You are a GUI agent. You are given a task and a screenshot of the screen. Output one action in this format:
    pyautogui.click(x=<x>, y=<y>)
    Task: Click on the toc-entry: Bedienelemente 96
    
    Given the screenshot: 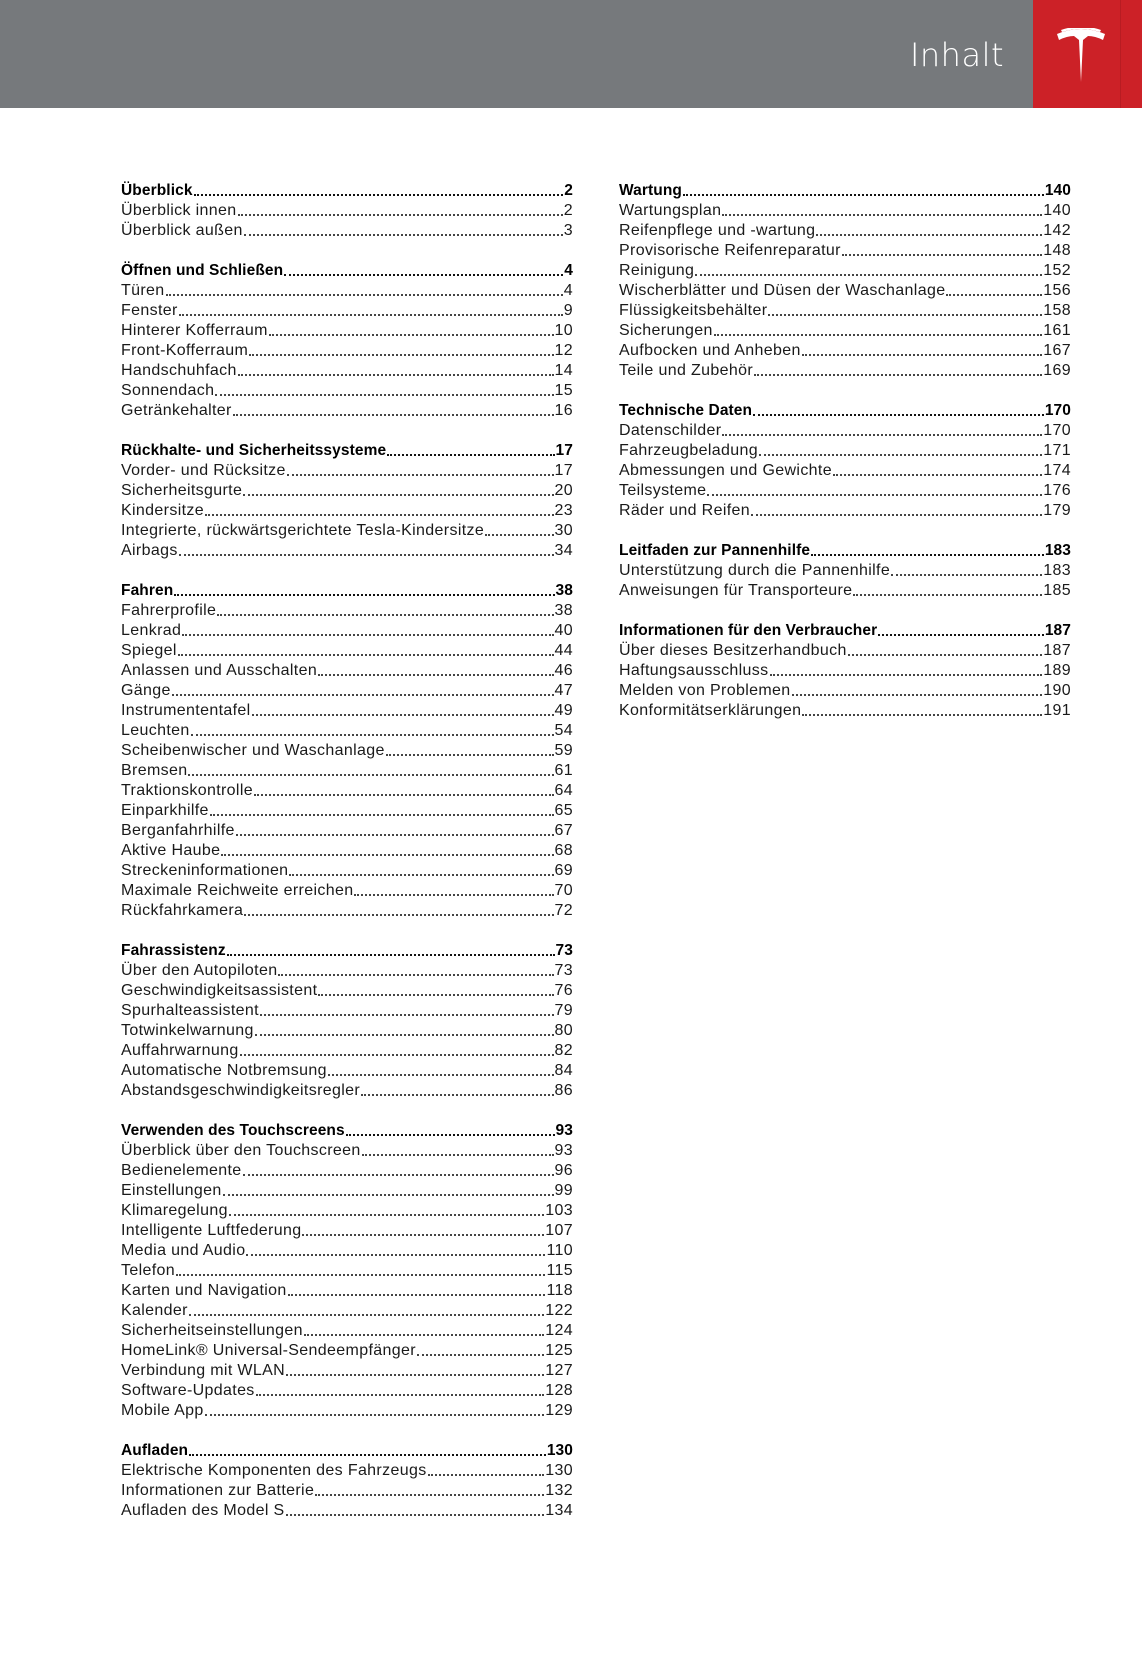 What is the action you would take?
    pyautogui.click(x=347, y=1171)
    